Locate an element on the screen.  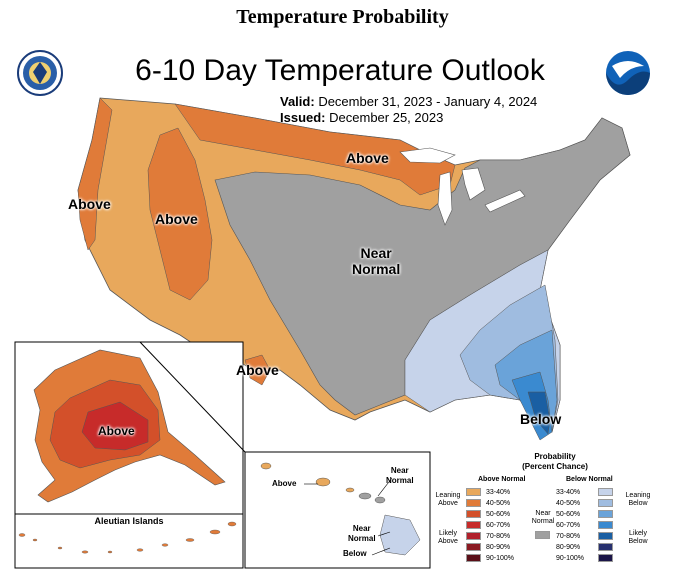
legend-range-below-6: 80-90% is located at coordinates (568, 547).